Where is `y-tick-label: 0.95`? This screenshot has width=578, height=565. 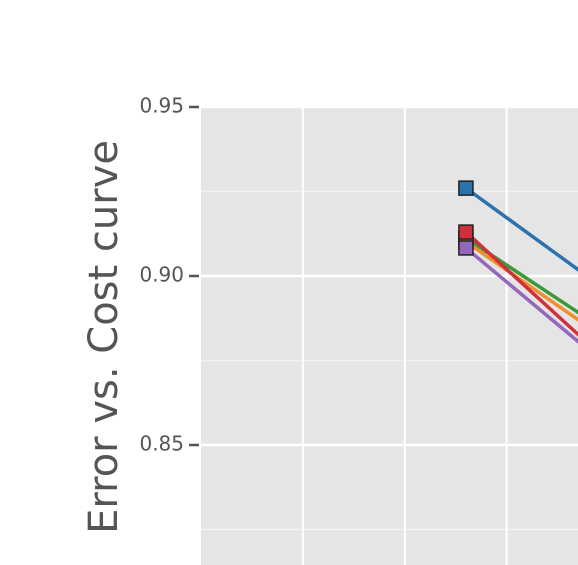
y-tick-label: 0.95 is located at coordinates (161, 106).